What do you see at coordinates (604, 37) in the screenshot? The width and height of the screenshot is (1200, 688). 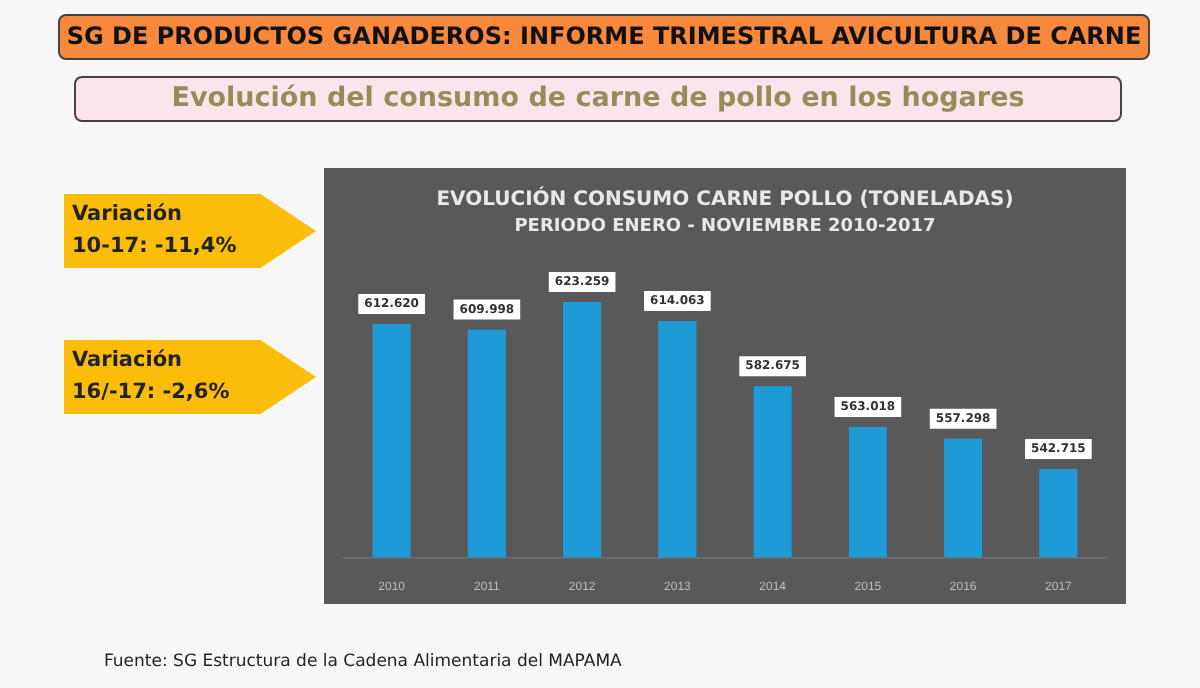 I see `text: SG DE PRODUCTOS GANADEROS: INFORME TRIMESTRAL AVICULTURA DE CARNE` at bounding box center [604, 37].